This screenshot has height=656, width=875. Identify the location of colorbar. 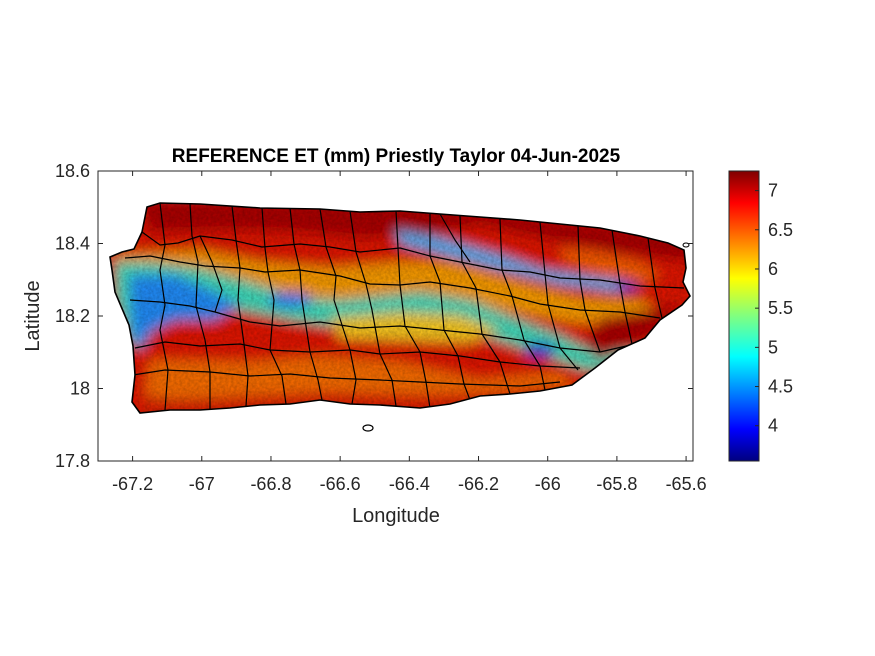
(744, 316).